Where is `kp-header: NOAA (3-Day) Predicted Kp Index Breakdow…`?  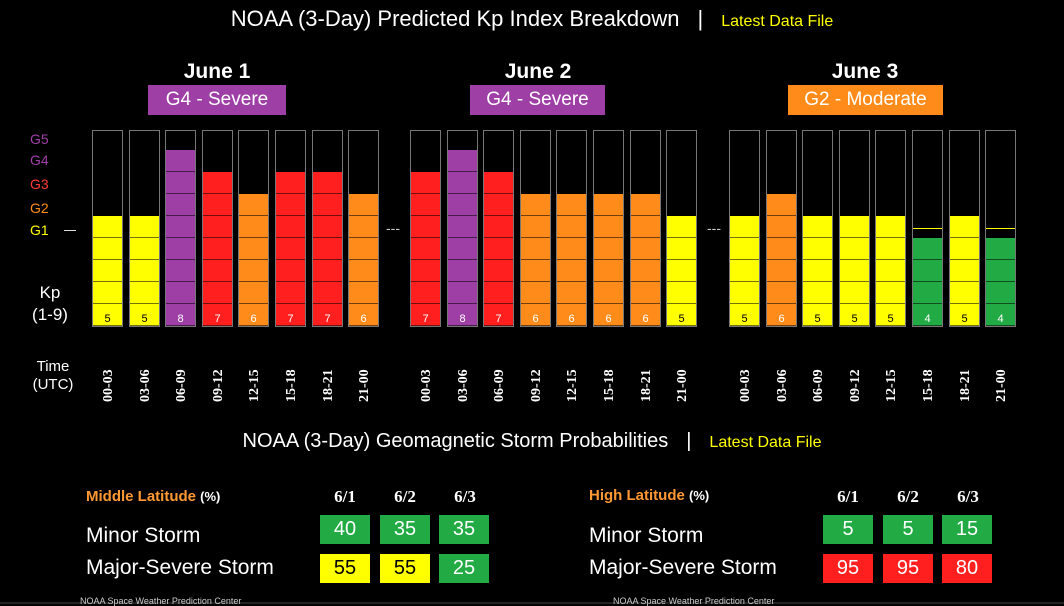 kp-header: NOAA (3-Day) Predicted Kp Index Breakdow… is located at coordinates (532, 19).